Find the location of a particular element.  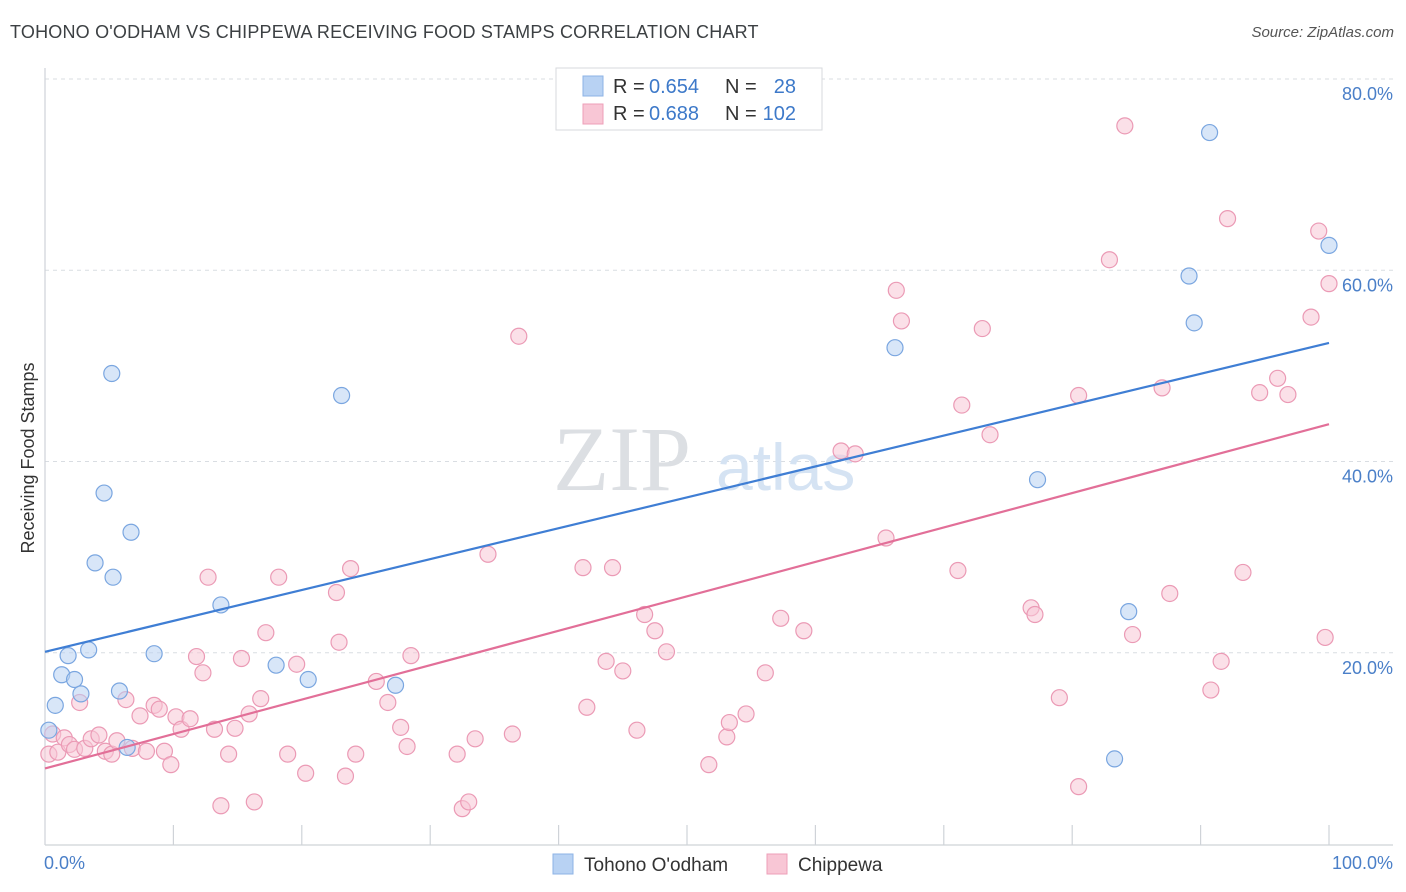

watermark-zip: ZIP is located at coordinates (622, 459).